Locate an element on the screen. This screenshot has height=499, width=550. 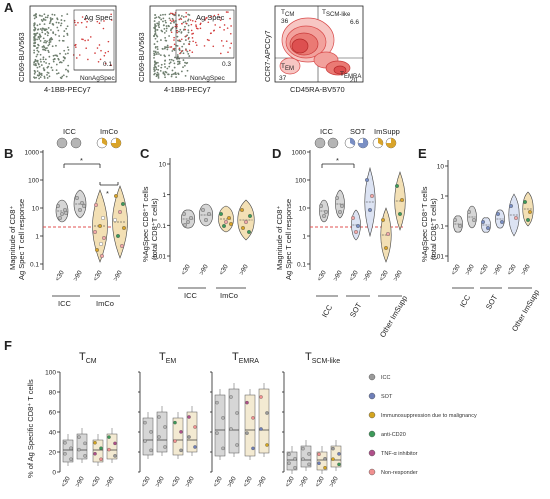
y-tick-label: 10 is located at coordinates (163, 165).